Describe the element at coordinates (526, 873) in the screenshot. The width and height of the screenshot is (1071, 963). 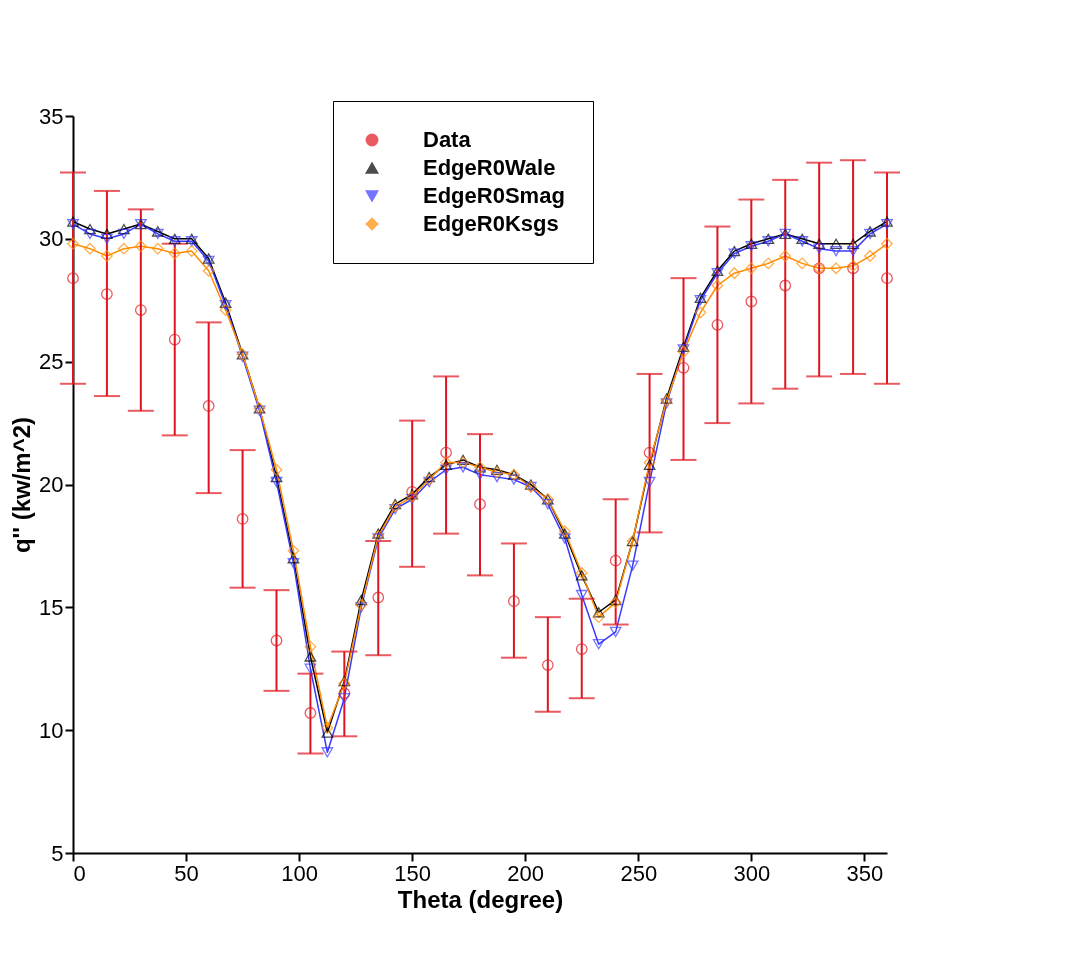
I see `x-tick-label: 200` at that location.